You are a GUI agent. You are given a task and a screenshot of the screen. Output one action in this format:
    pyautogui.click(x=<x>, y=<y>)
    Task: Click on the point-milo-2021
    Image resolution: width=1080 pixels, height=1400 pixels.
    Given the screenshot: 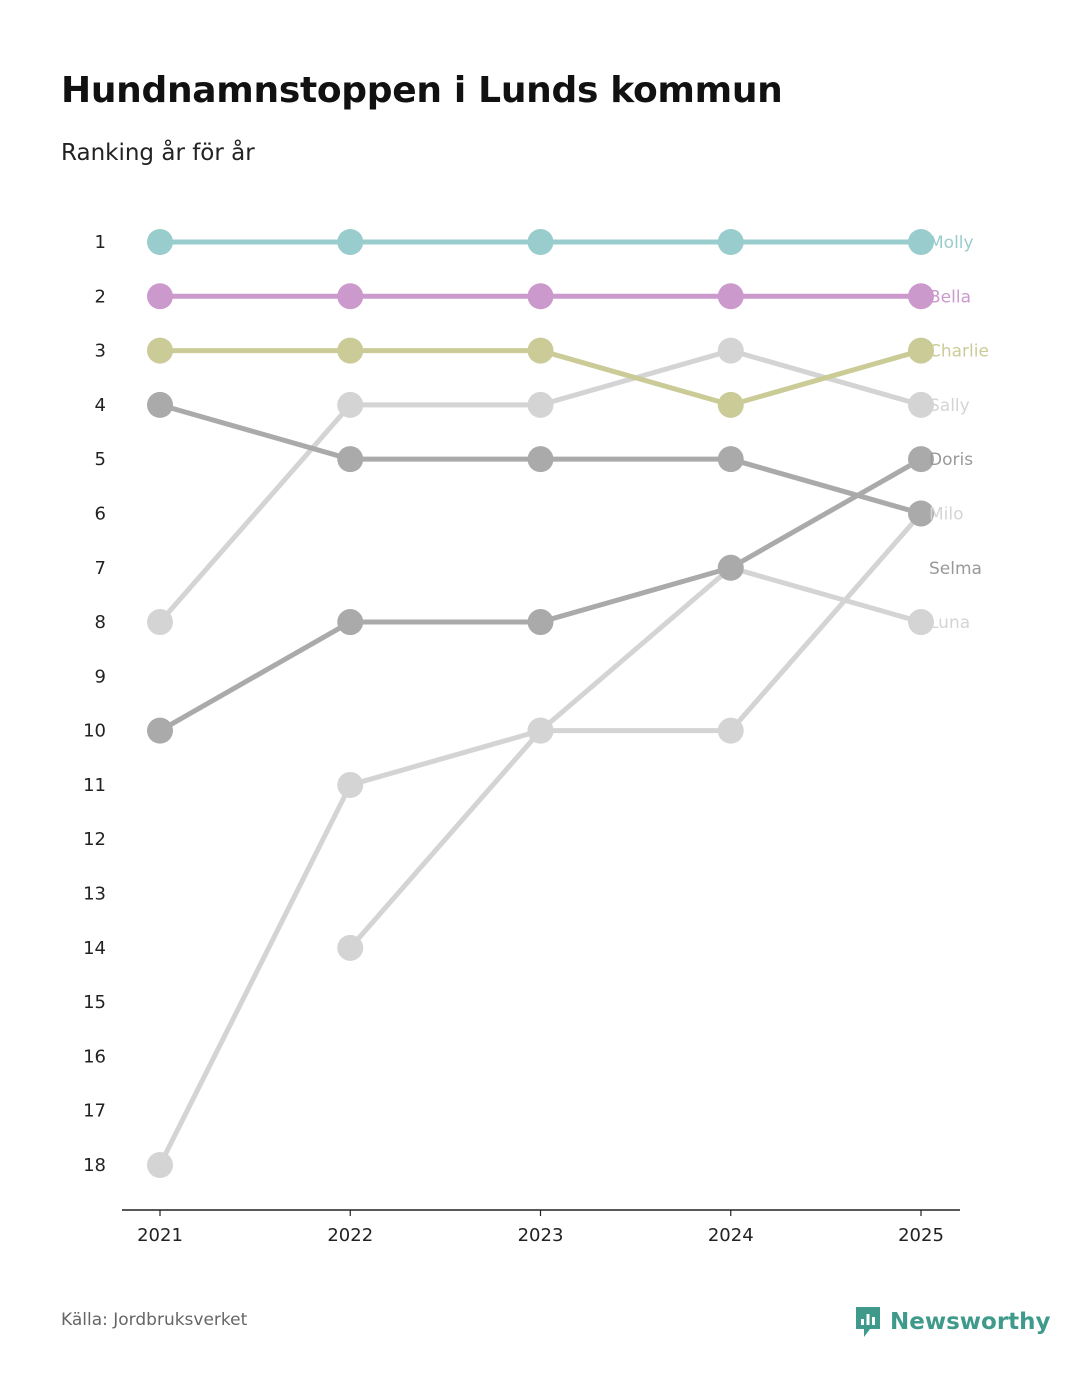 What is the action you would take?
    pyautogui.click(x=160, y=1165)
    